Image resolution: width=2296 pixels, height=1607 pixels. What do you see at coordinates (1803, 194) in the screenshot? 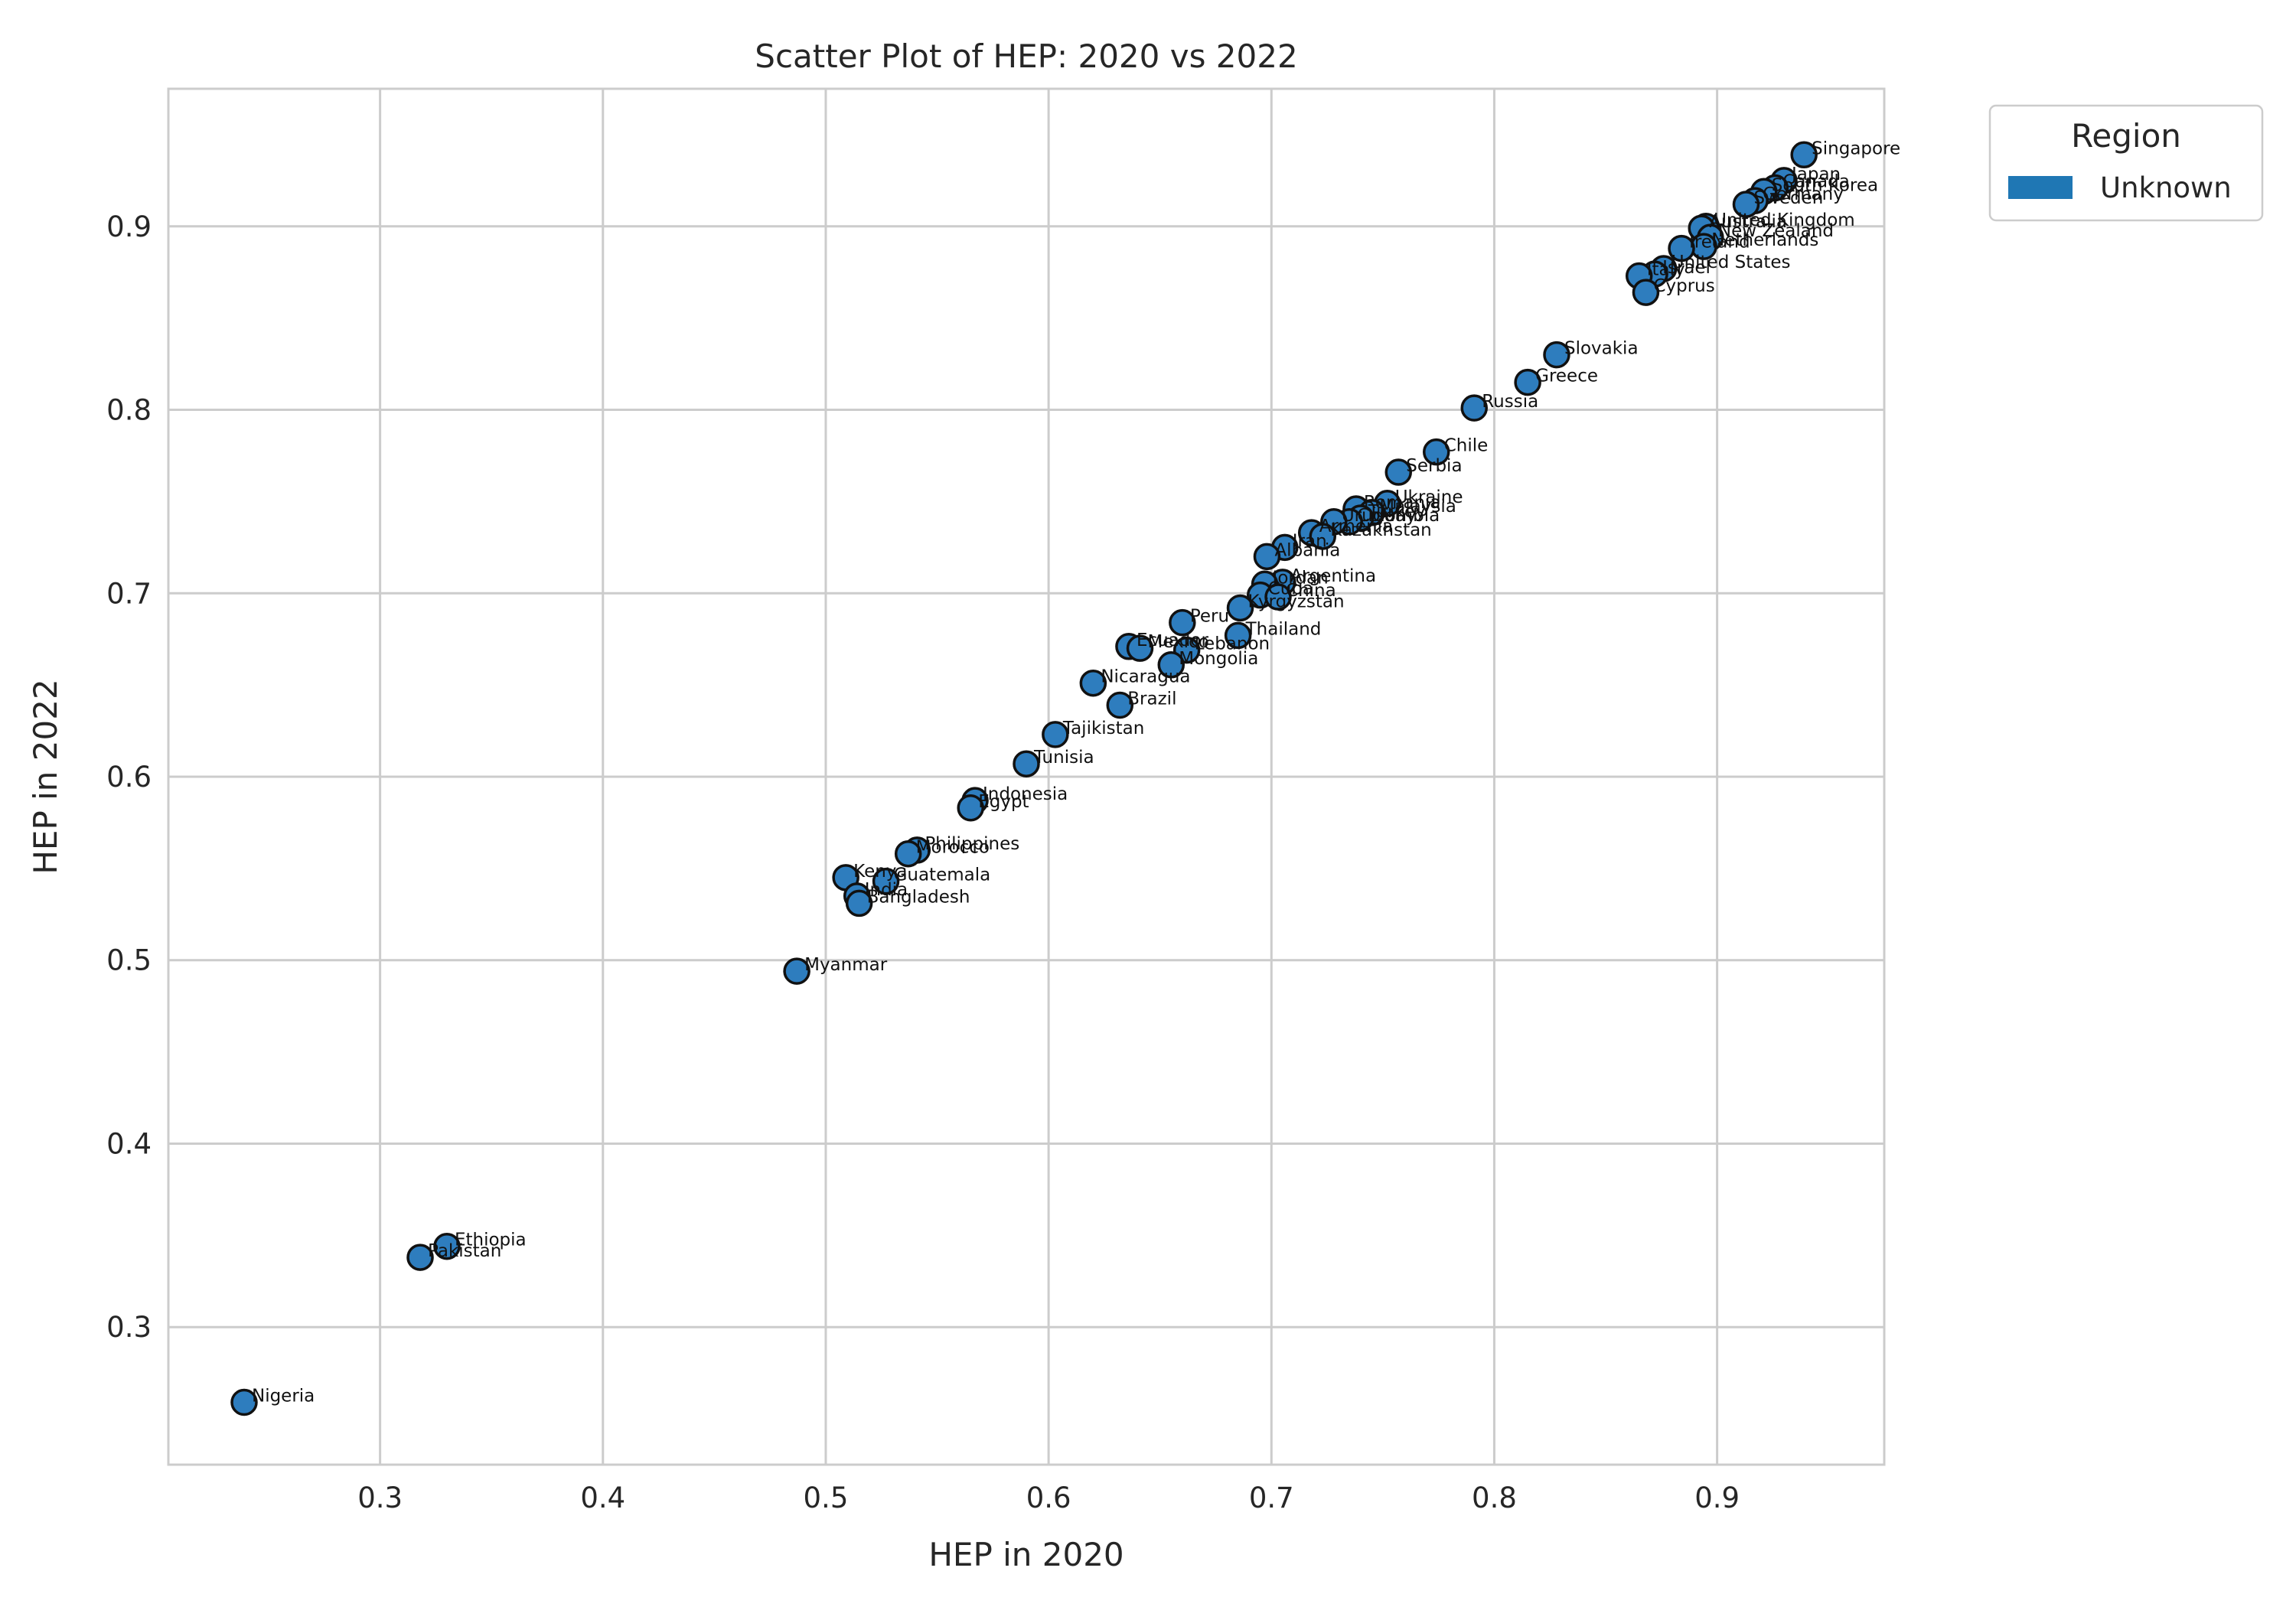
I see `point-label: Germany` at bounding box center [1803, 194].